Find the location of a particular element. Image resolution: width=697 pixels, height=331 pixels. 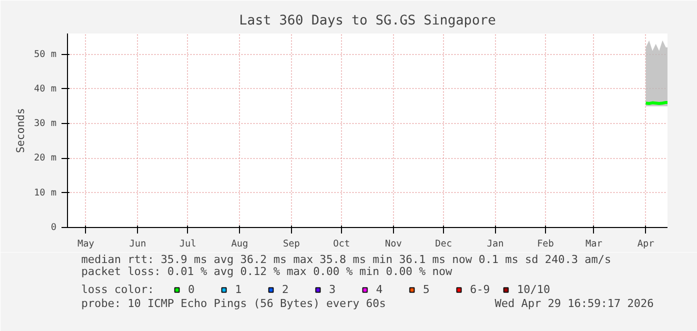

legend-label: 4 is located at coordinates (380, 289).